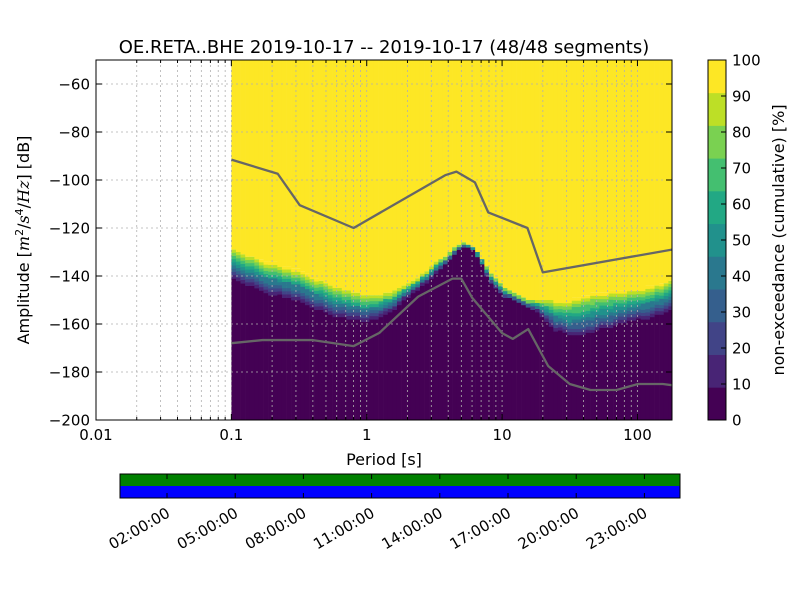 The width and height of the screenshot is (800, 600). I want to click on time-label: 14:00:00, so click(411, 528).